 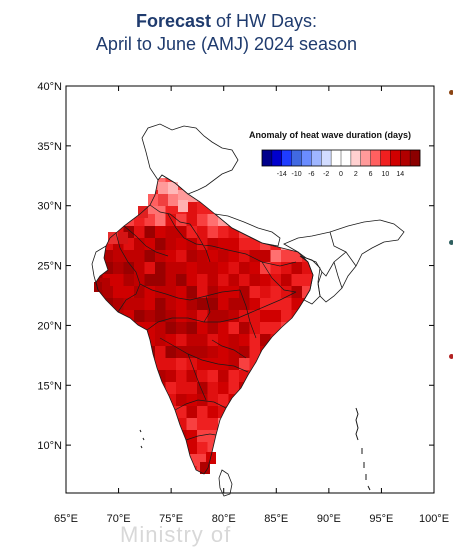 I want to click on title-bold: Forecast, so click(x=173, y=21).